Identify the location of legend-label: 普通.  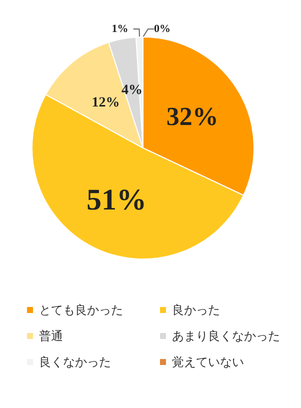
(51, 336).